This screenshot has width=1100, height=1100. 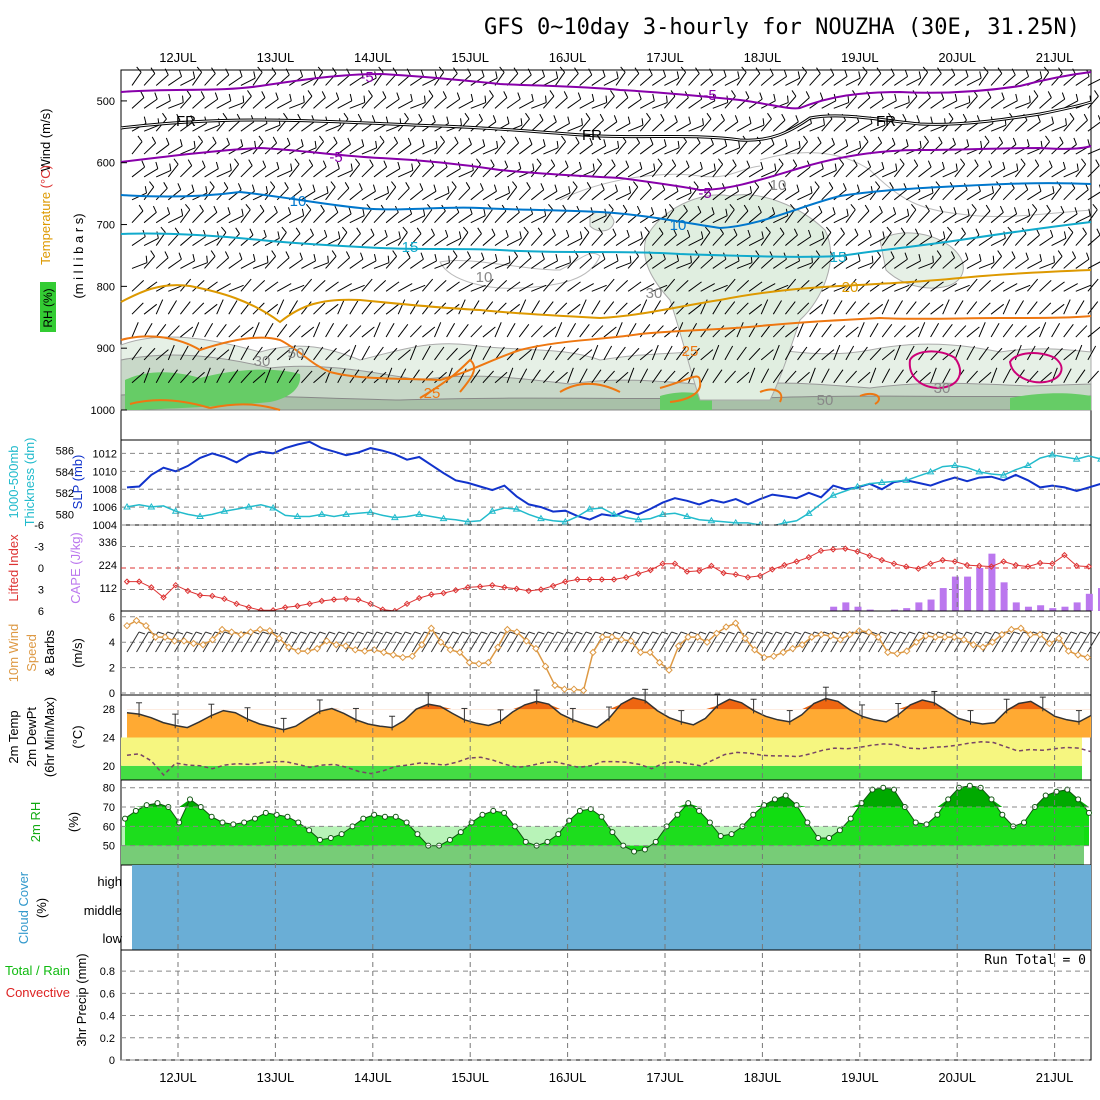 What do you see at coordinates (560, 822) in the screenshot?
I see `rh2m-panel: 80 70 60 50 2m RH (%)` at bounding box center [560, 822].